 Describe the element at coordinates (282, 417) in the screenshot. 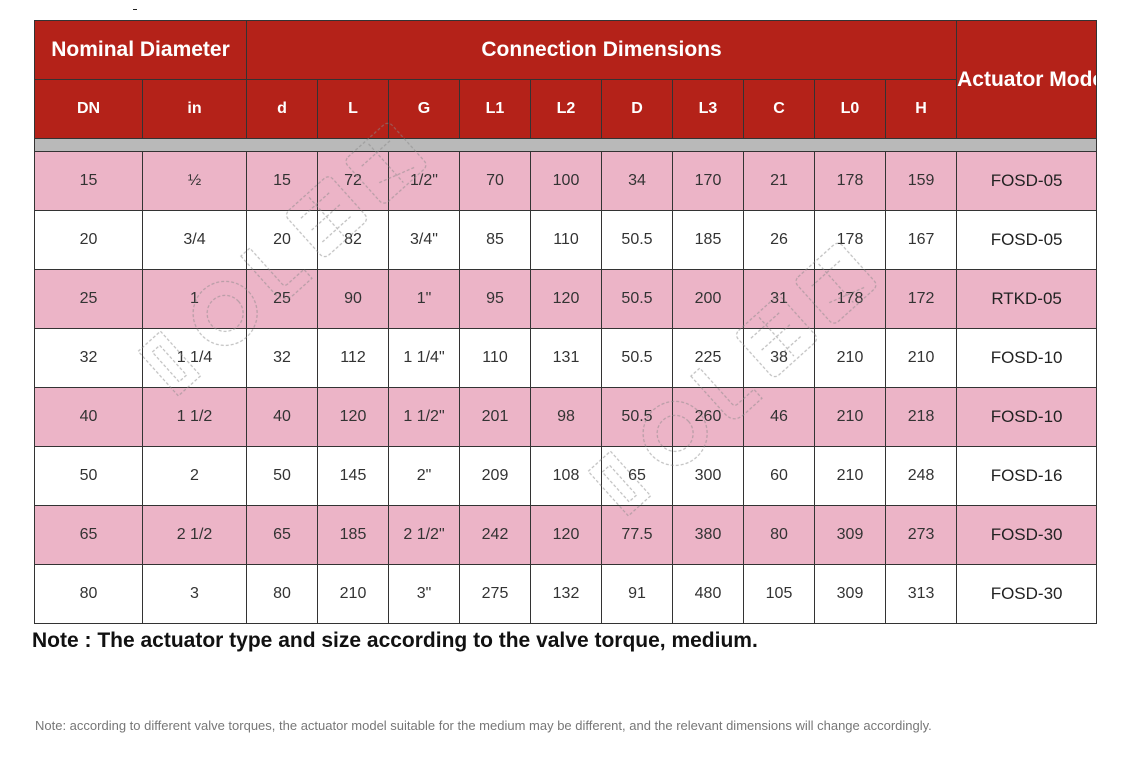

I see `table-cell: 40` at that location.